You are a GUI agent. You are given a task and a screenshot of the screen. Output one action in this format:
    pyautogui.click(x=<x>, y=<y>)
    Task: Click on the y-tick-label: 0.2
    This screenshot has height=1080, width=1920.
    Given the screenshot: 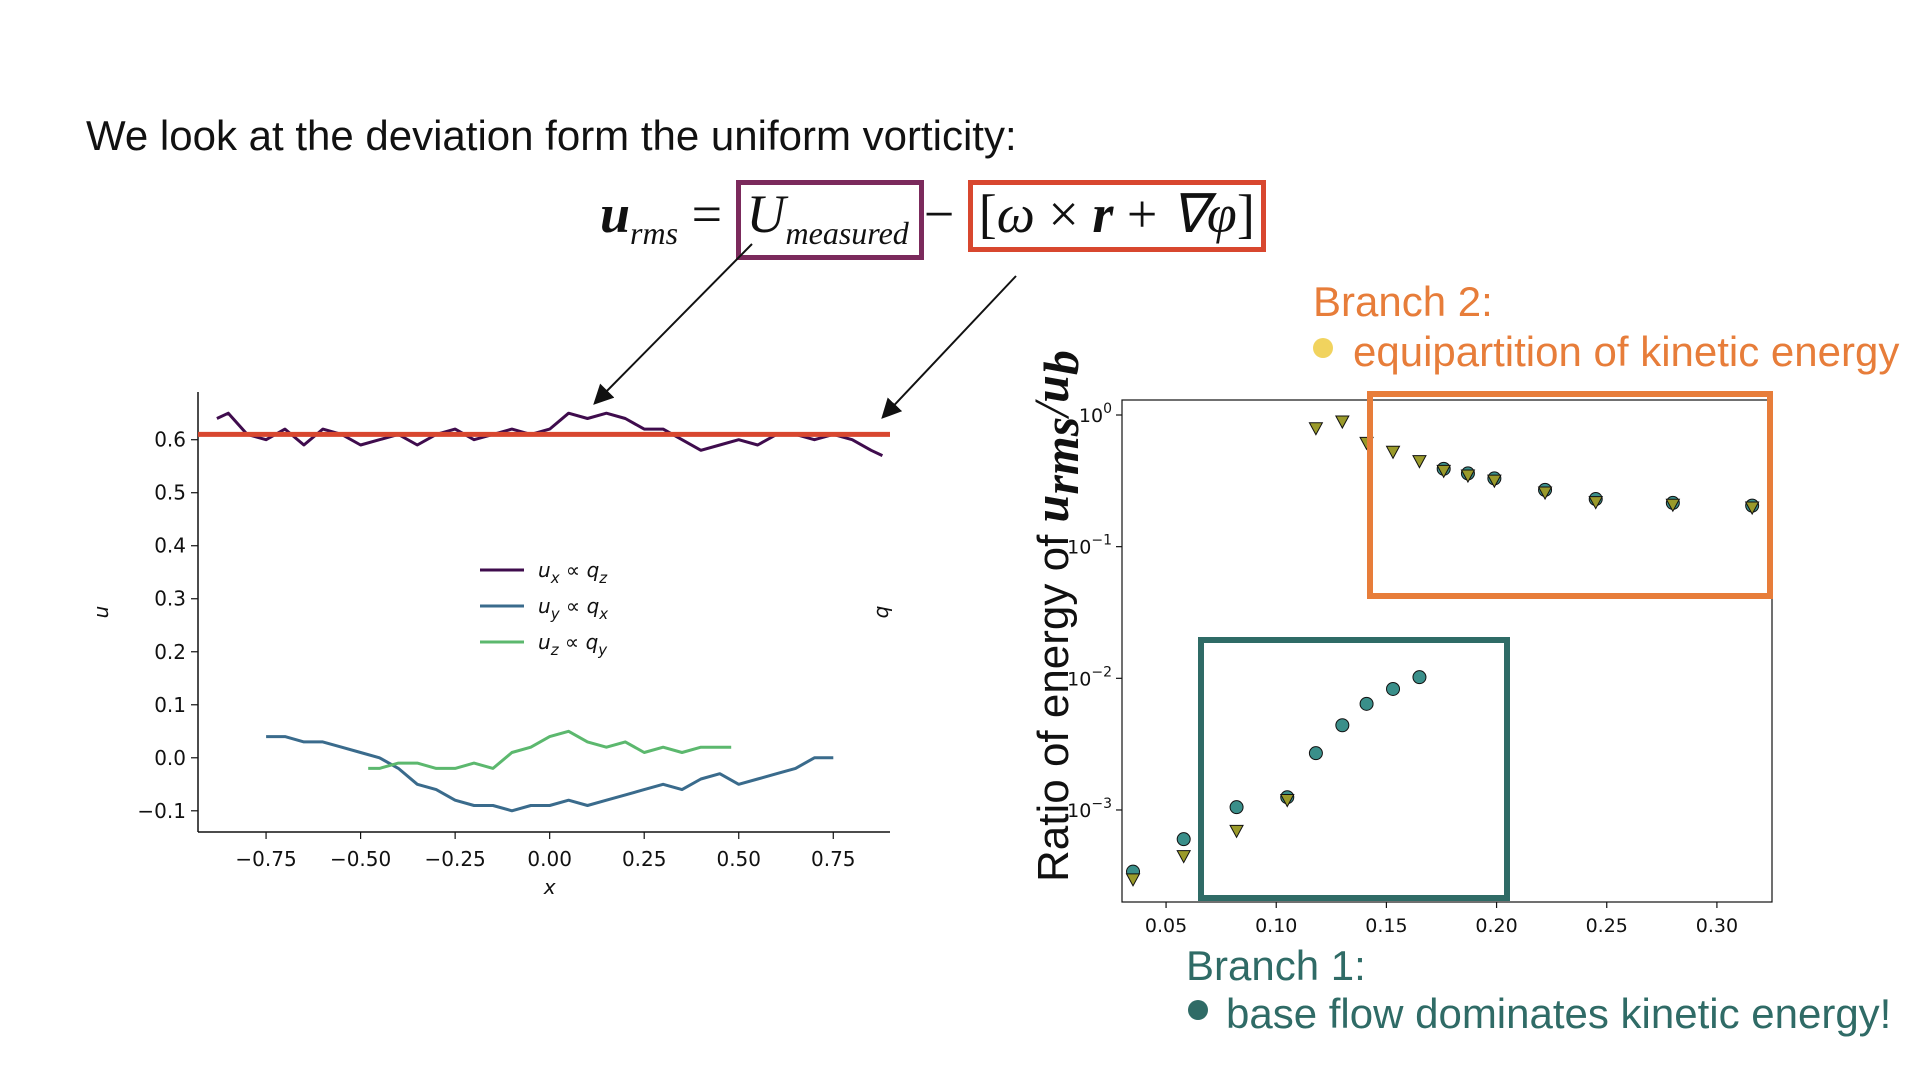 What is the action you would take?
    pyautogui.click(x=170, y=652)
    